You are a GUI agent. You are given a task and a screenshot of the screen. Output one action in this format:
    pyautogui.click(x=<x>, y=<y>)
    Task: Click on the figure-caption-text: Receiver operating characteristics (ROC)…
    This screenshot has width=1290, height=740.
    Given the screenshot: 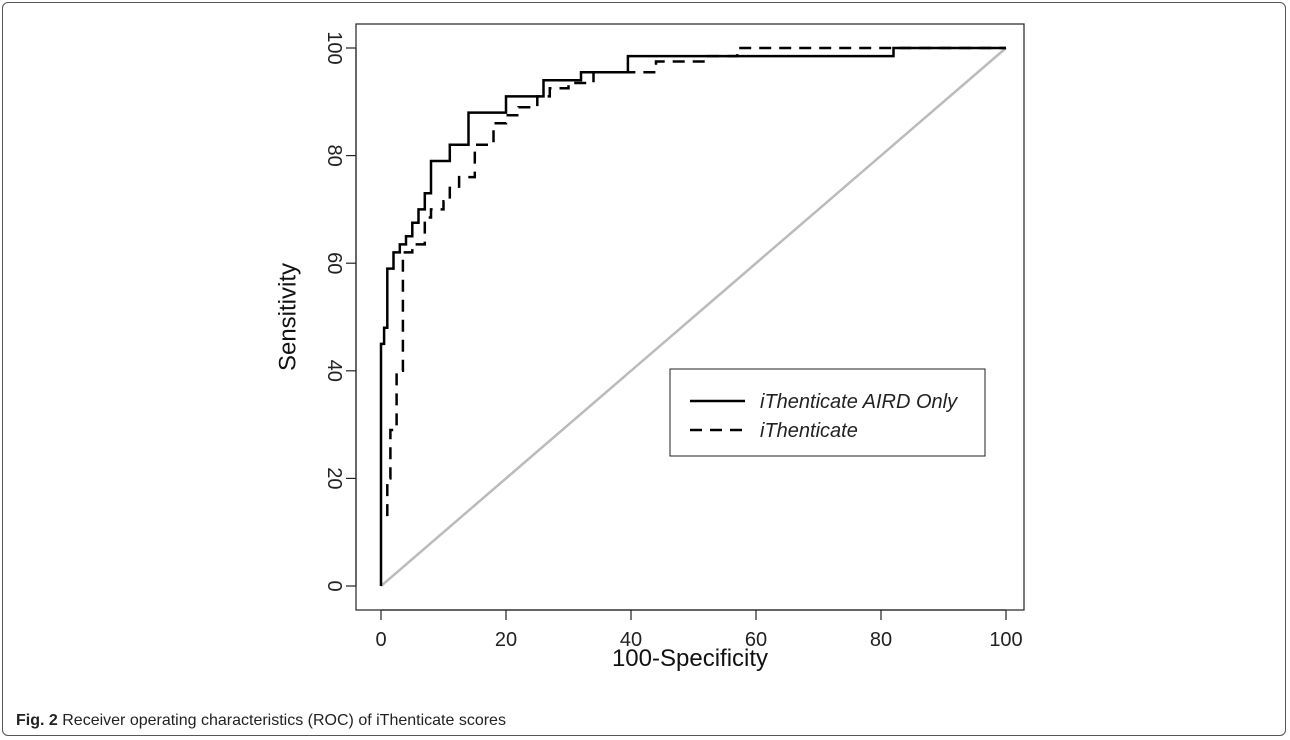 What is the action you would take?
    pyautogui.click(x=284, y=720)
    